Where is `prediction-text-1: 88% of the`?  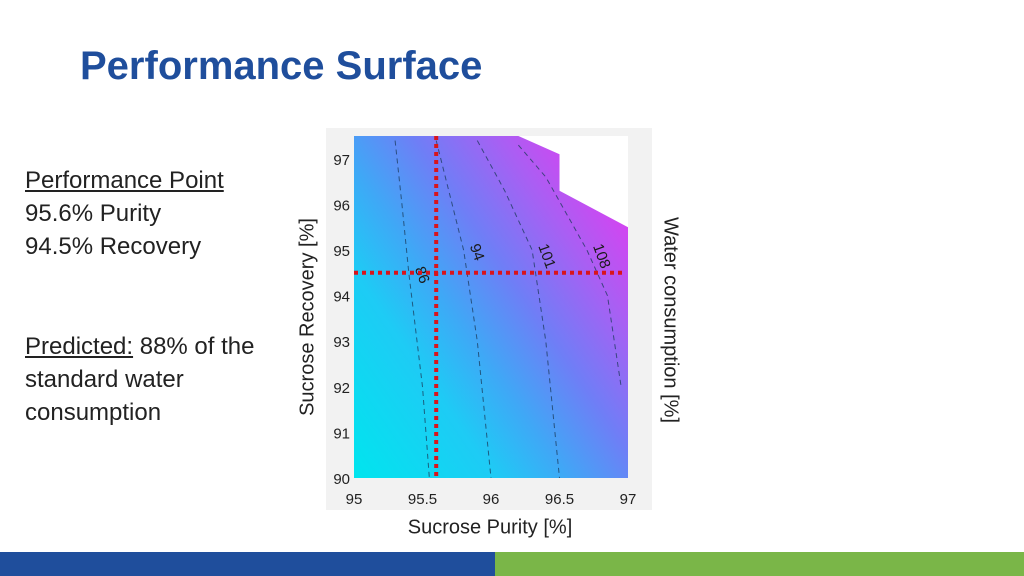
prediction-text-1: 88% of the is located at coordinates (194, 346).